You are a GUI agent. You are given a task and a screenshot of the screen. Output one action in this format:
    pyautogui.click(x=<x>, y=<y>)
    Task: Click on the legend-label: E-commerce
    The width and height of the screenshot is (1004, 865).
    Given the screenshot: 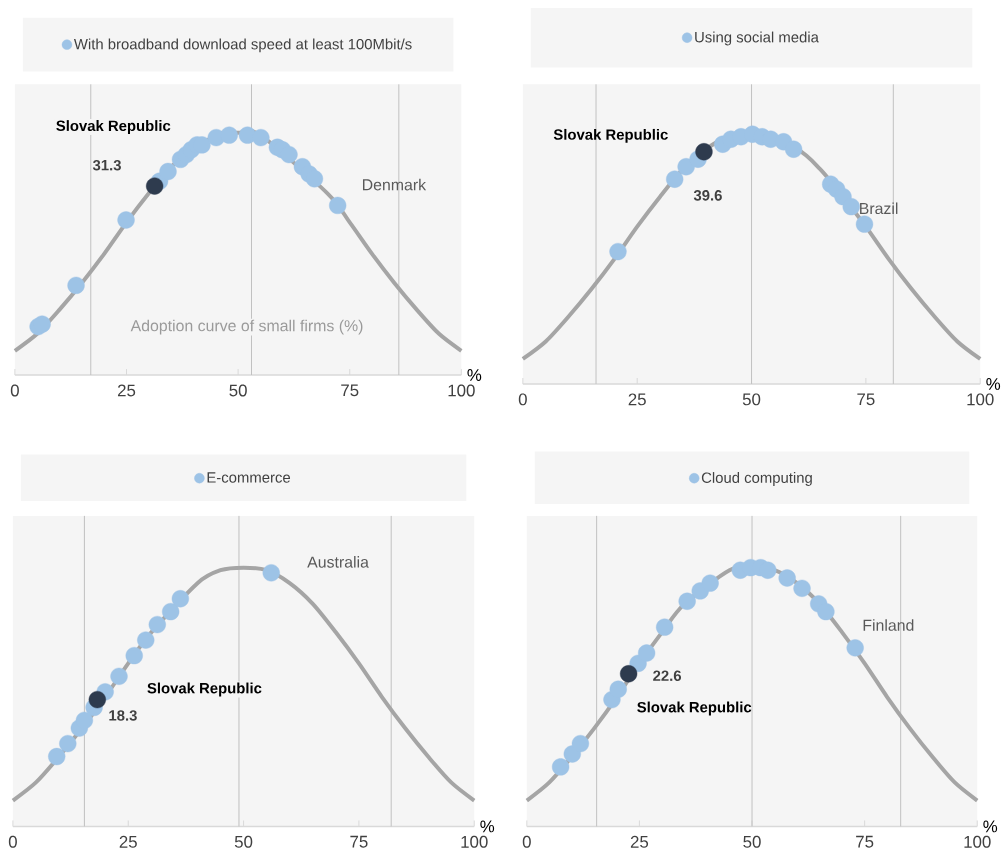 What is the action you would take?
    pyautogui.click(x=249, y=477)
    